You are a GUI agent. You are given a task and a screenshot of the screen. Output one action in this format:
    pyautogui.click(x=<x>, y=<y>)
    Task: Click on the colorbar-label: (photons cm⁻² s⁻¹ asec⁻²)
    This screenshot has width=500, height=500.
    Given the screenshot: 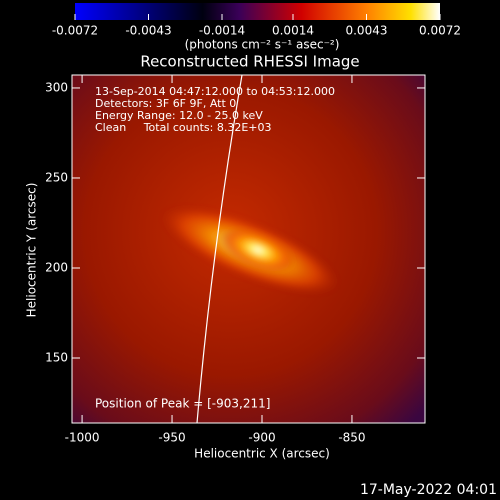 What is the action you would take?
    pyautogui.click(x=262, y=45)
    